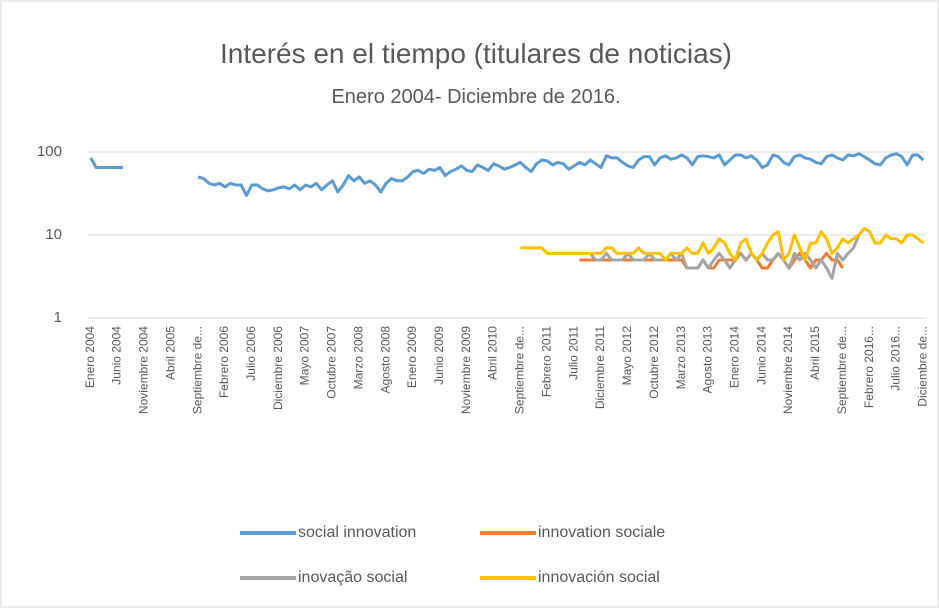 This screenshot has width=939, height=613. Describe the element at coordinates (681, 358) in the screenshot. I see `x-tick-label: Marzo 2013` at that location.